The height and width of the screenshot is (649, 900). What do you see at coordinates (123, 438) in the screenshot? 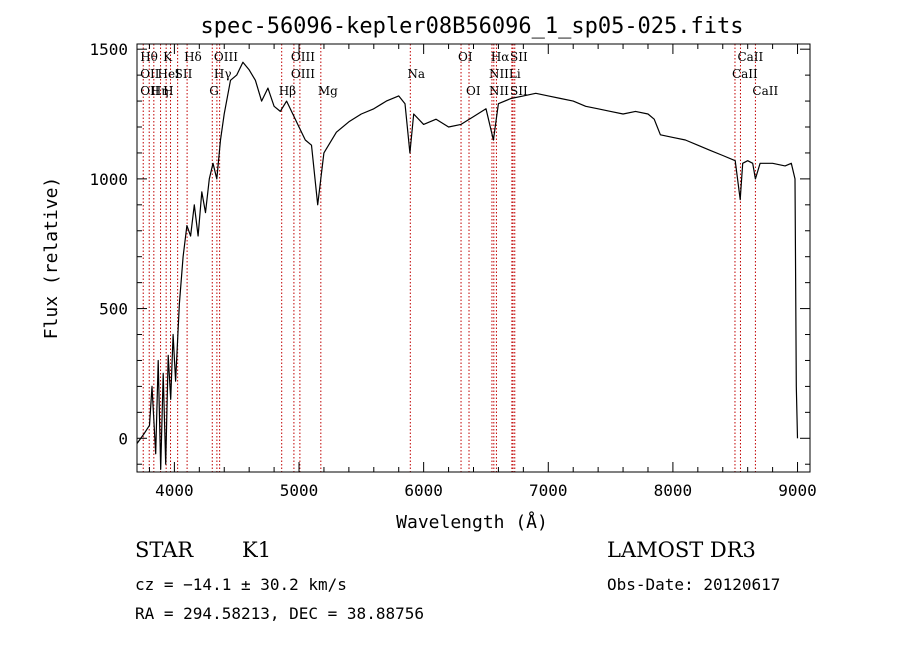
I see `y-tick-label: 0` at bounding box center [123, 438].